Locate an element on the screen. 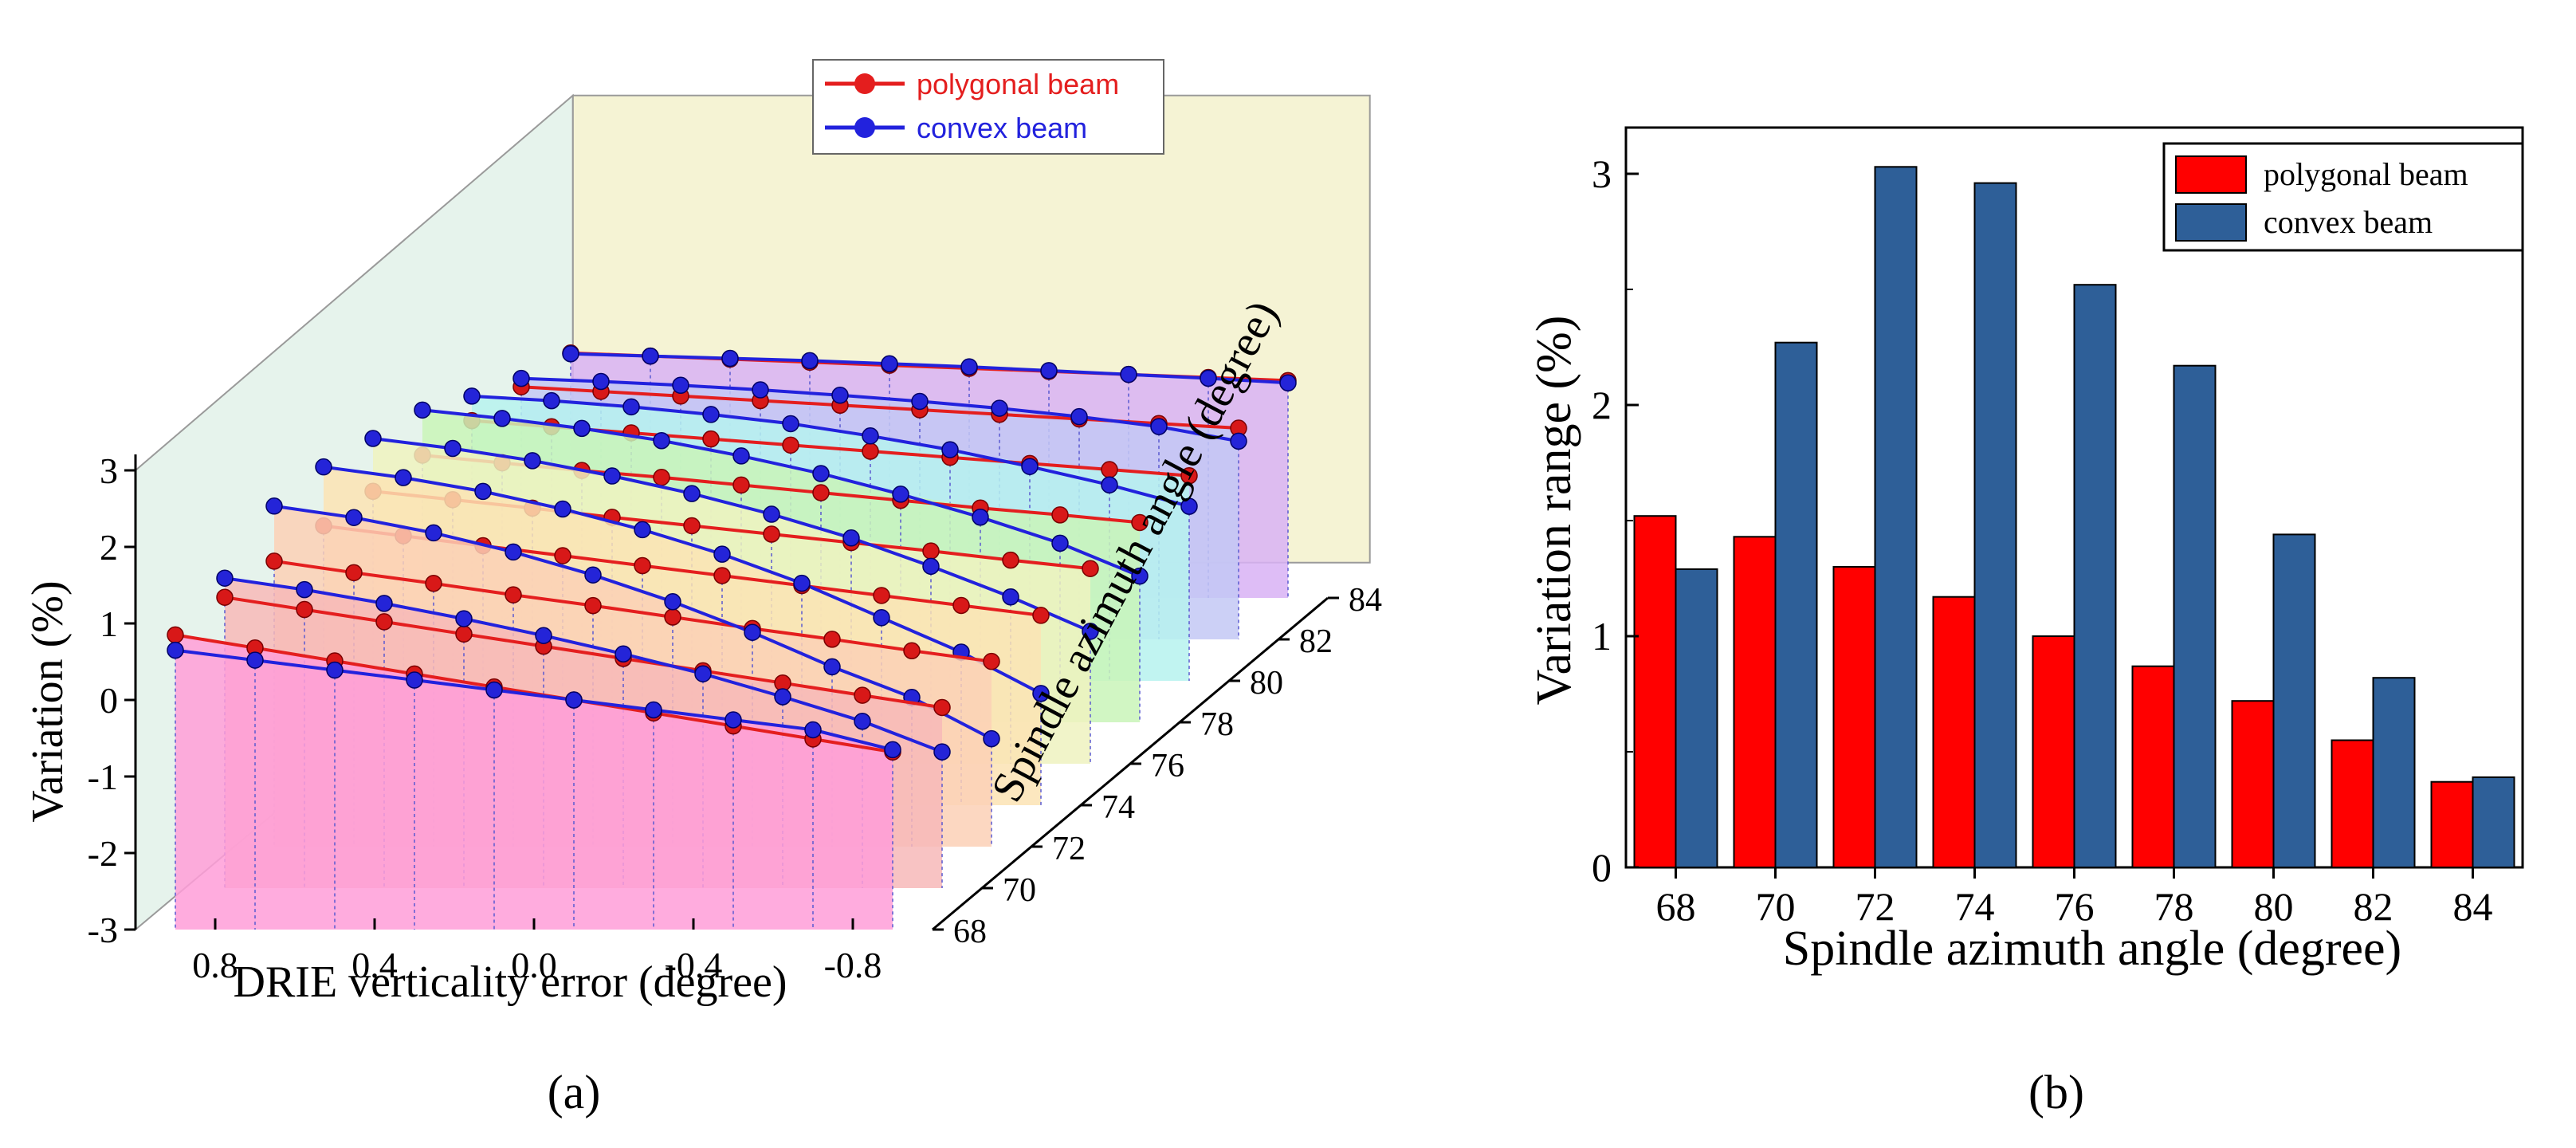 This screenshot has width=2576, height=1148. z-tick-label: 72 is located at coordinates (1069, 849).